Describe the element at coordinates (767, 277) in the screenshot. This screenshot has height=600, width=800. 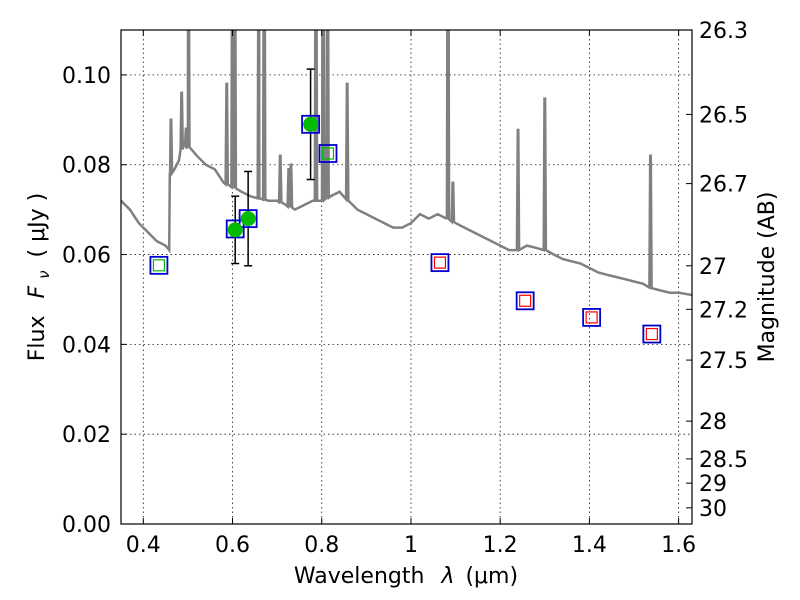
I see `y2-axis-label: Magnitude (AB)` at that location.